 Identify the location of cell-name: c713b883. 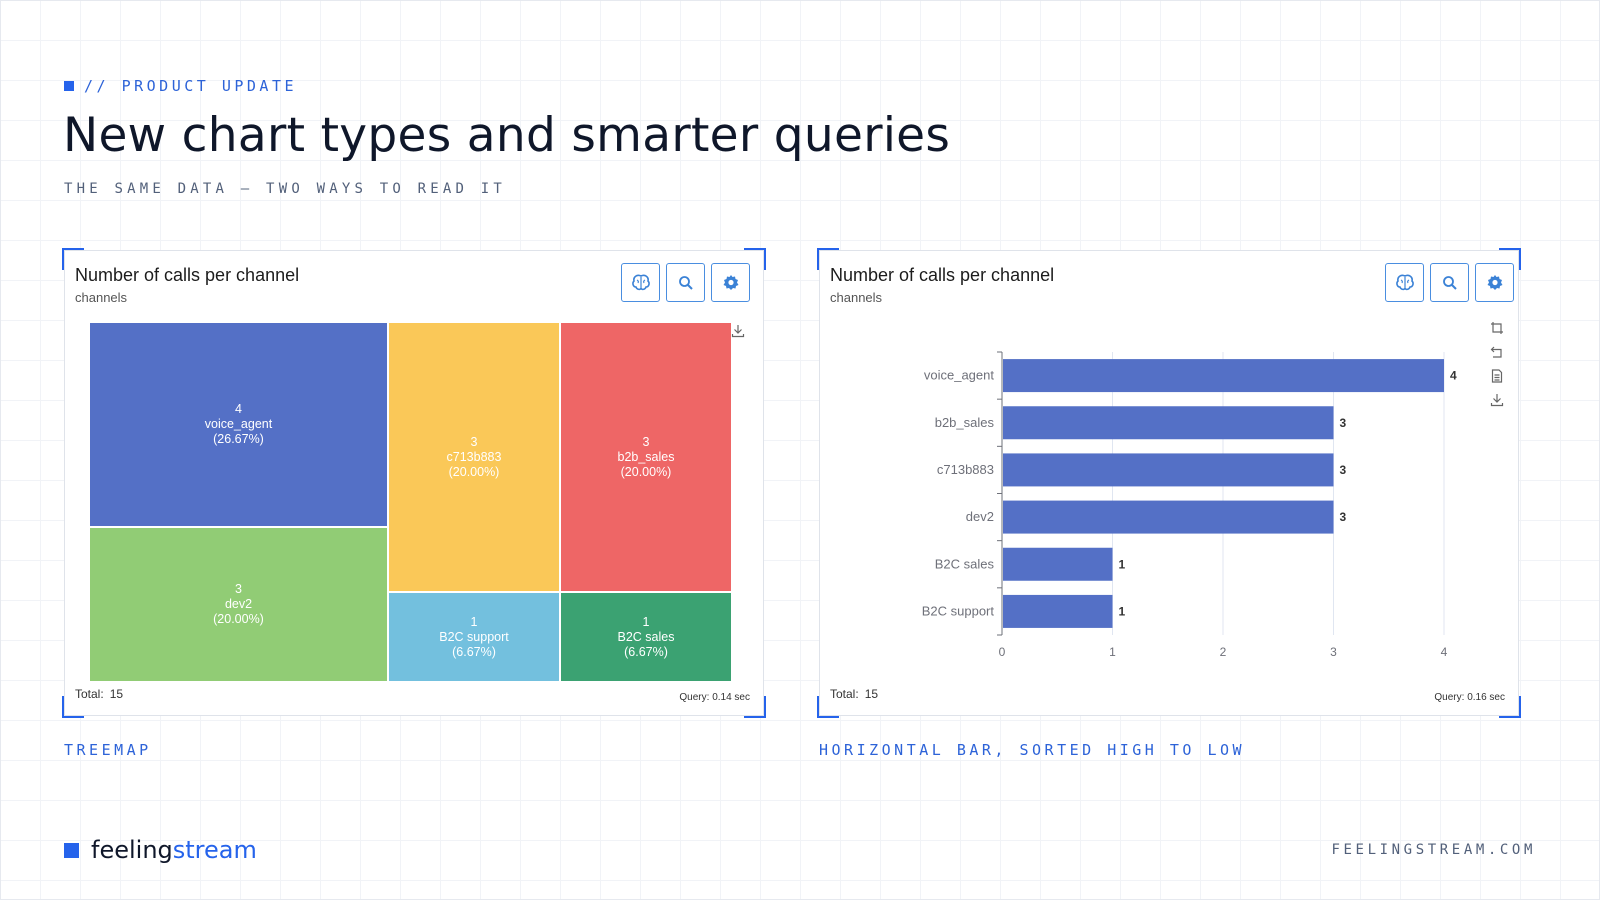
(474, 456).